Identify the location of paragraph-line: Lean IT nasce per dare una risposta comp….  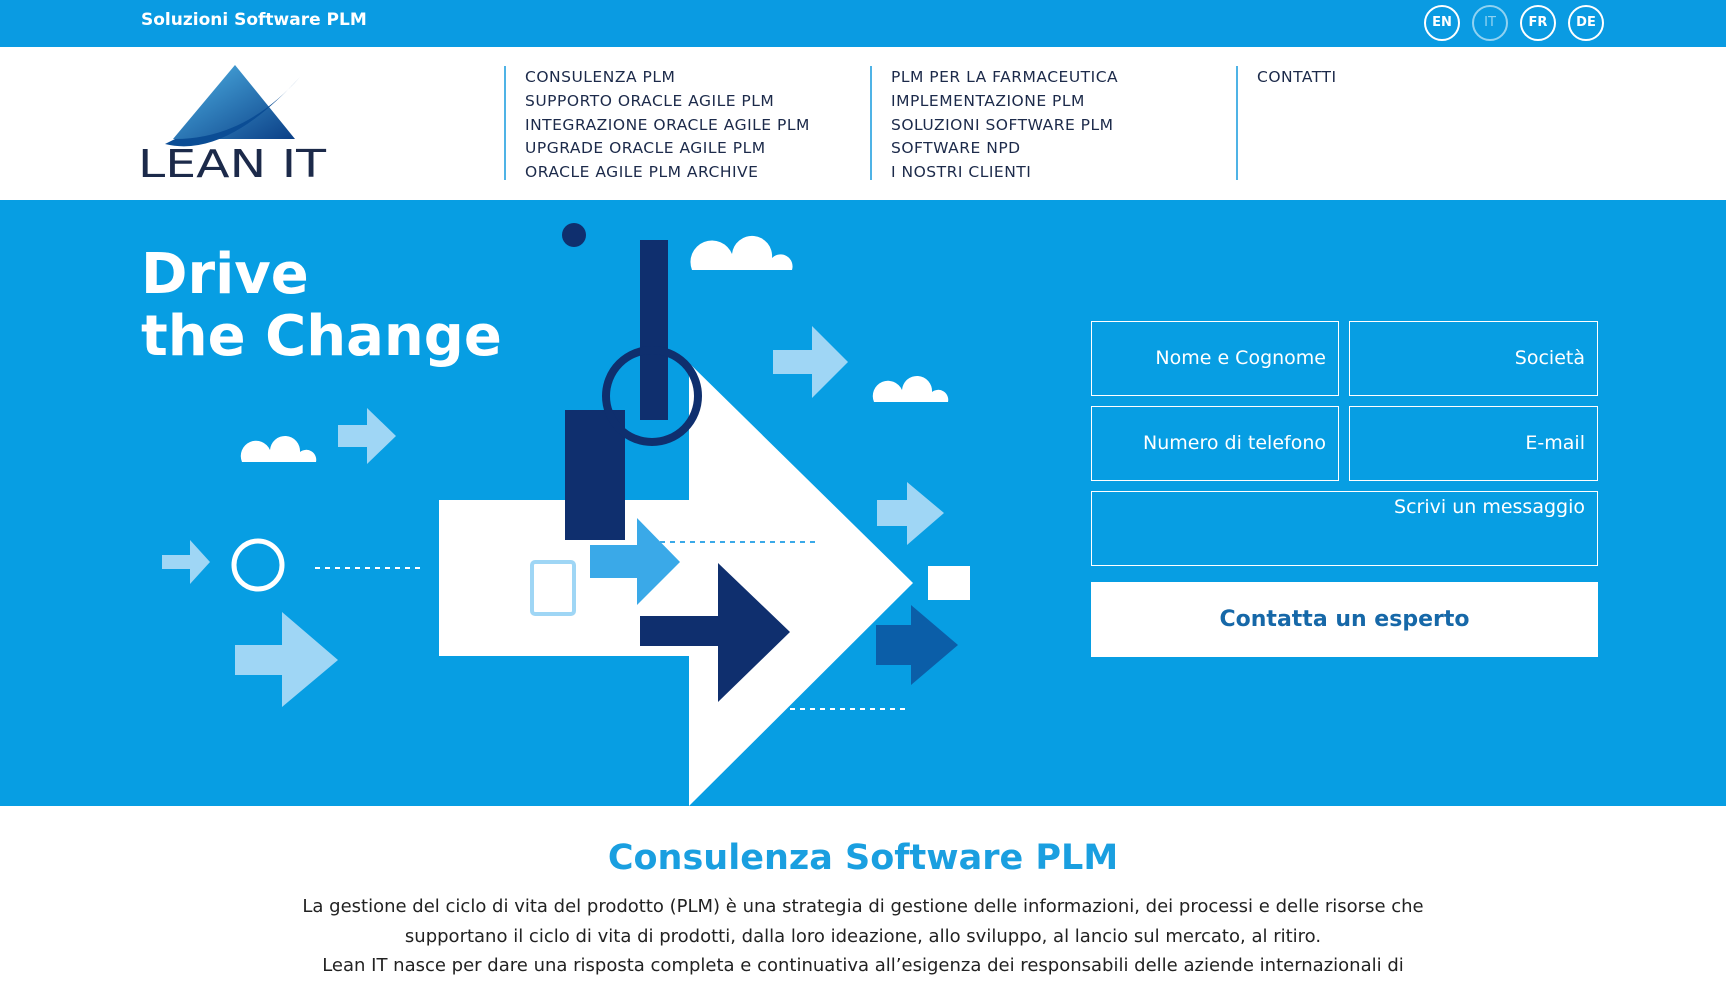
(863, 965).